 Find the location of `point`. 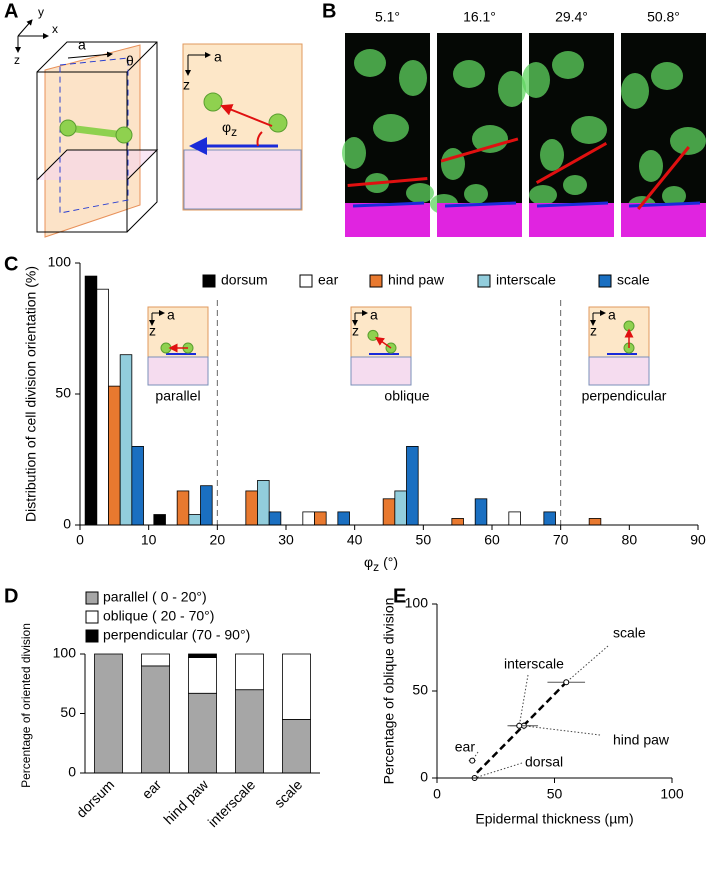

point is located at coordinates (519, 725).